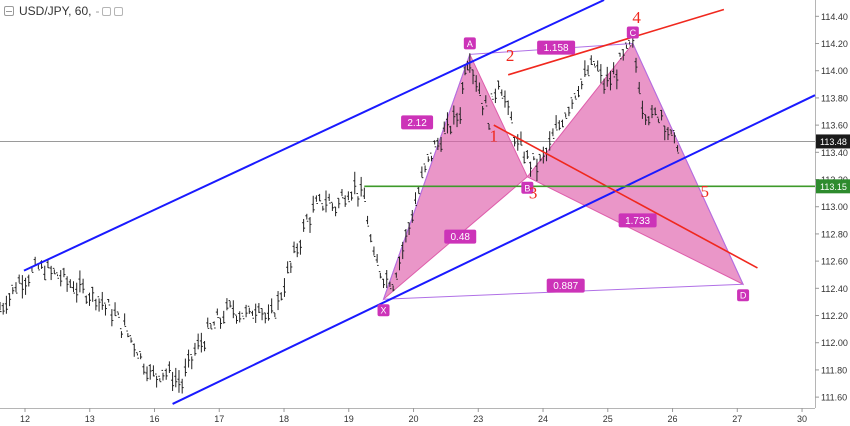 This screenshot has width=850, height=426. What do you see at coordinates (834, 71) in the screenshot?
I see `y-tick-label: 114.00` at bounding box center [834, 71].